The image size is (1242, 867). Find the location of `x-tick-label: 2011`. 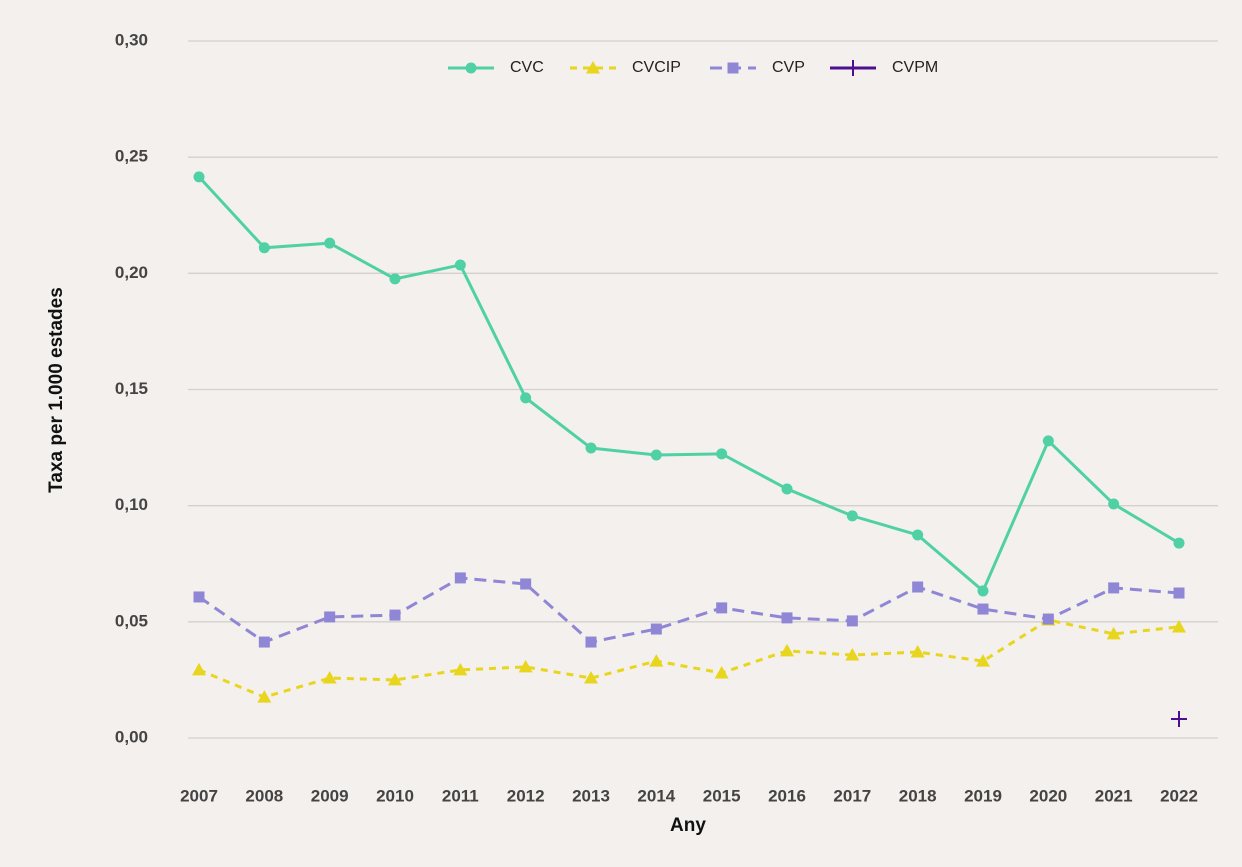

x-tick-label: 2011 is located at coordinates (460, 795).